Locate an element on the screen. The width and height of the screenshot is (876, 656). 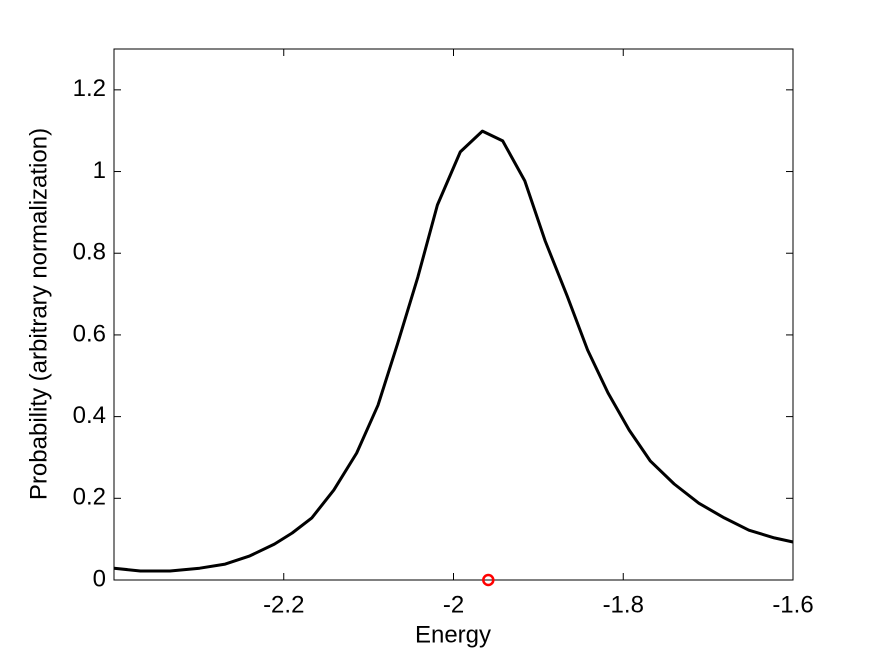
y-tick-label: 1 is located at coordinates (99, 170).